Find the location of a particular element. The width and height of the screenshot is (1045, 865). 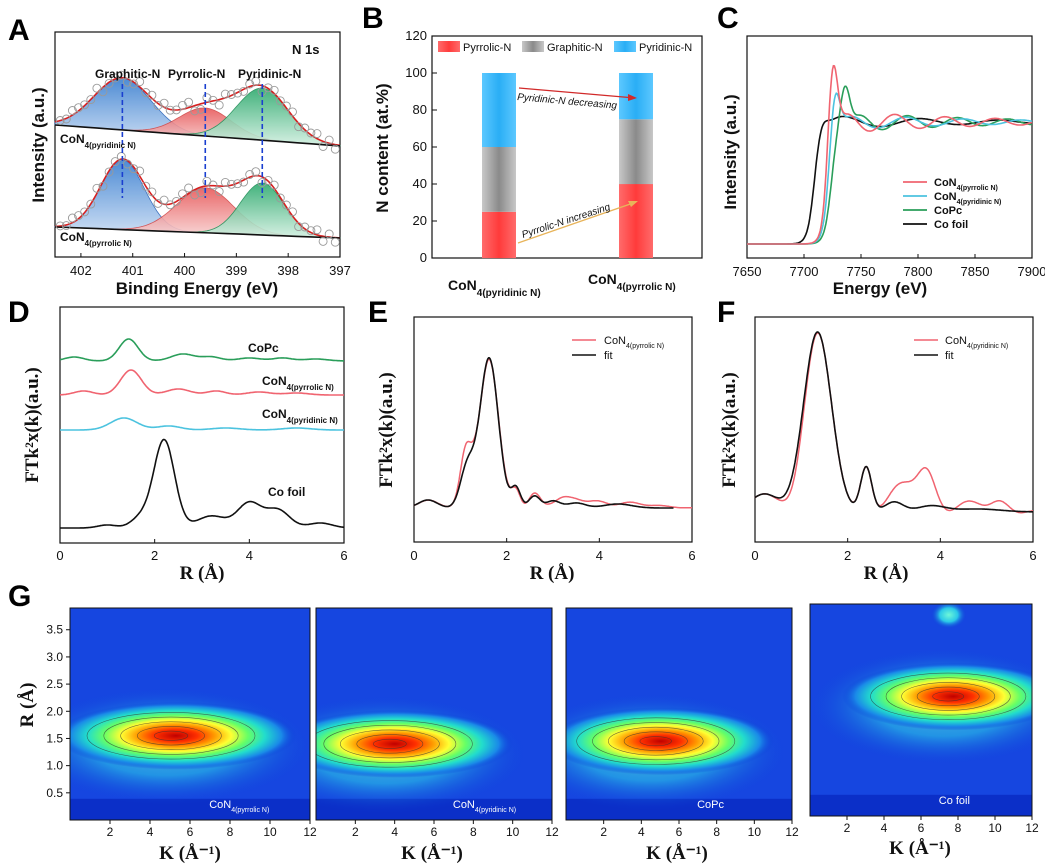

ft-pyridinic is located at coordinates (202, 424).